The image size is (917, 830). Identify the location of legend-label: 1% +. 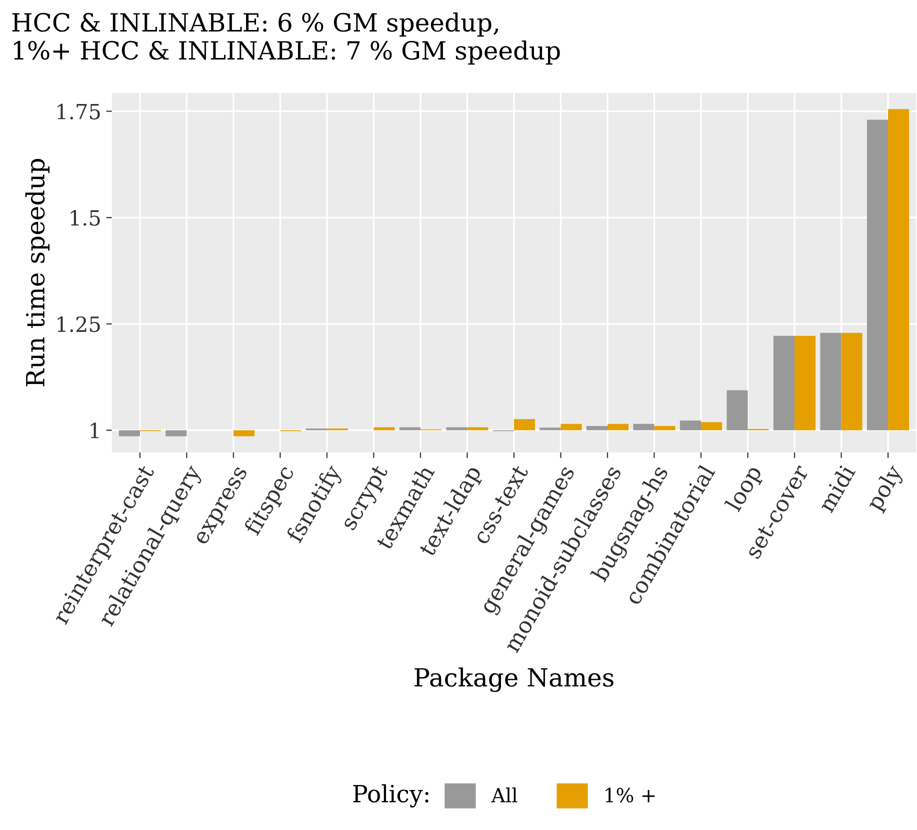
(630, 795).